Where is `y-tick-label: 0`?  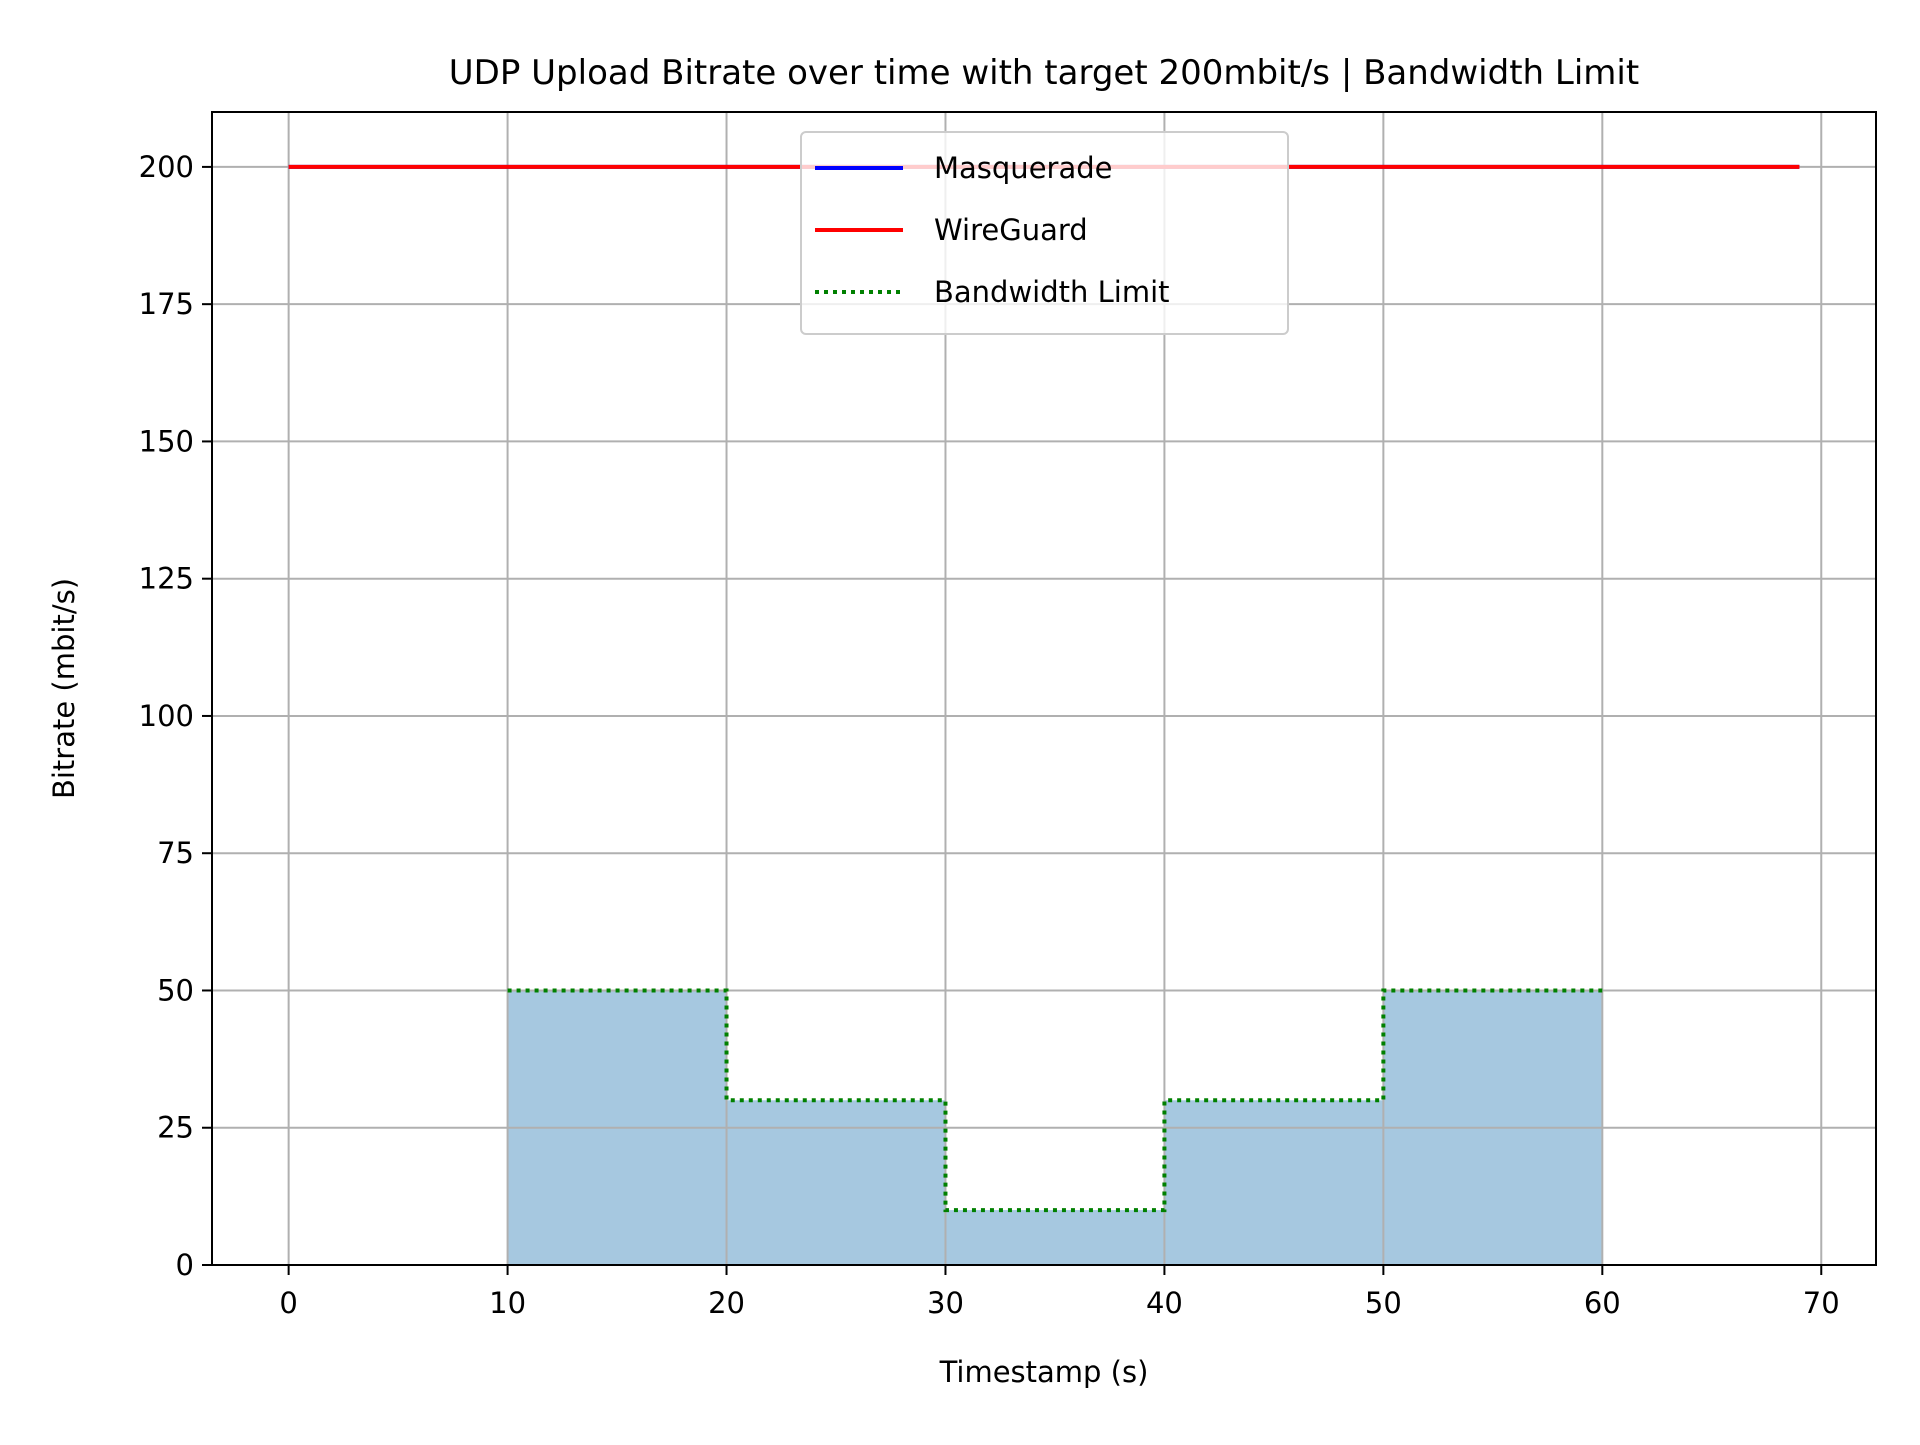
y-tick-label: 0 is located at coordinates (185, 1265).